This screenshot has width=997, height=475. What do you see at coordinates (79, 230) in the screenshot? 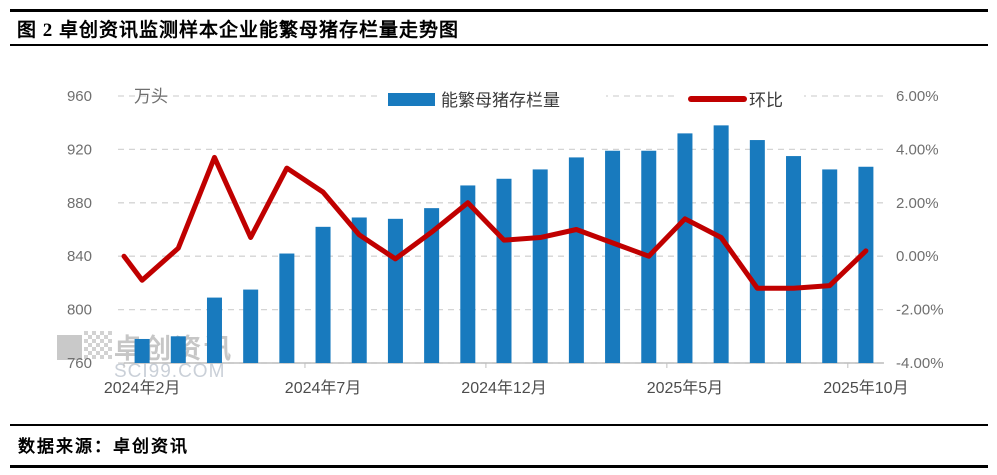
I see `y-axis-left-labels: 760 800 840 880 920 960` at bounding box center [79, 230].